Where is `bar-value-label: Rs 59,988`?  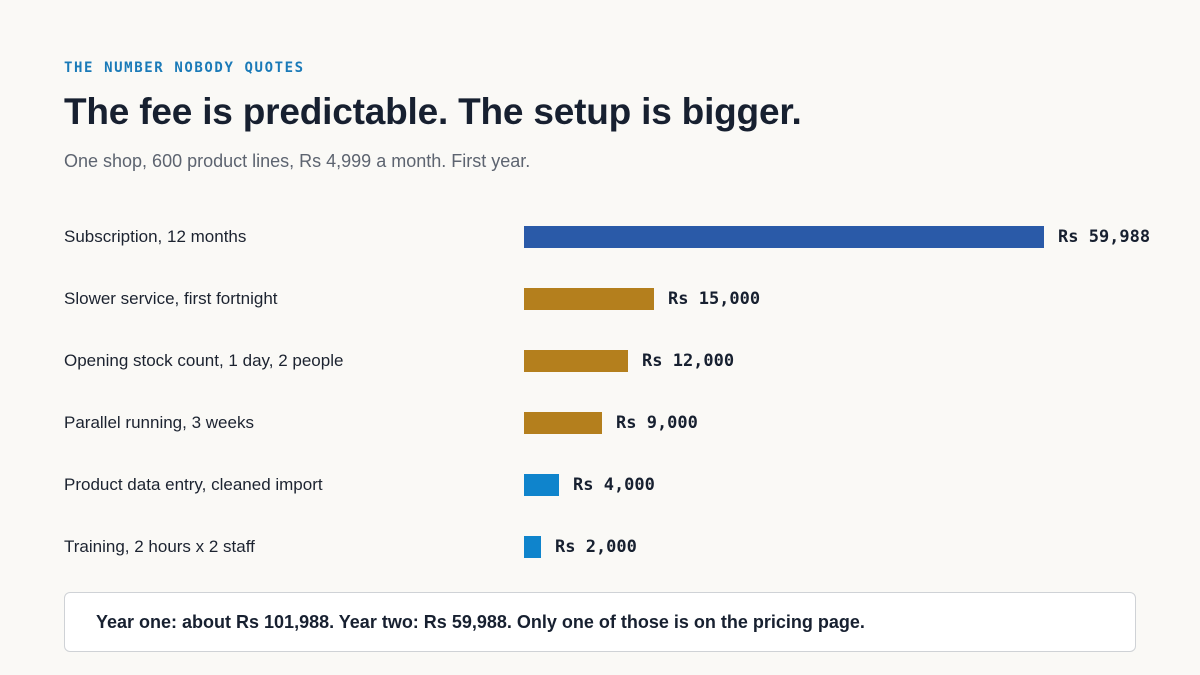 bar-value-label: Rs 59,988 is located at coordinates (1104, 237).